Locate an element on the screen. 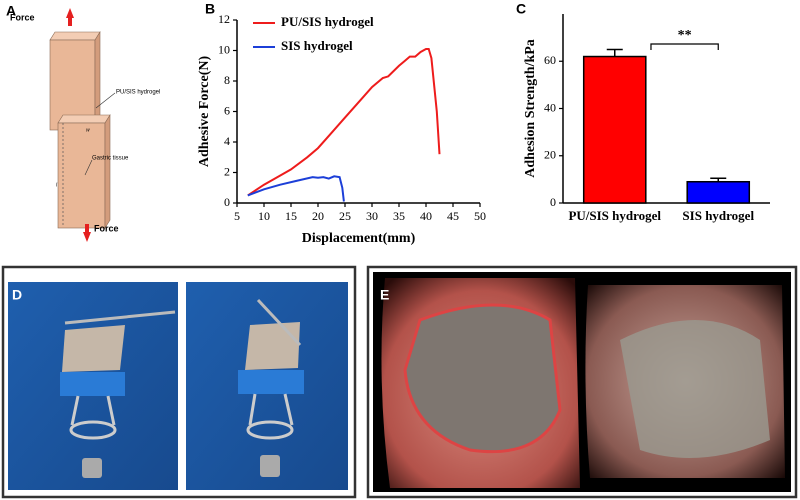 This screenshot has height=500, width=800. panel-label: A is located at coordinates (11, 11).